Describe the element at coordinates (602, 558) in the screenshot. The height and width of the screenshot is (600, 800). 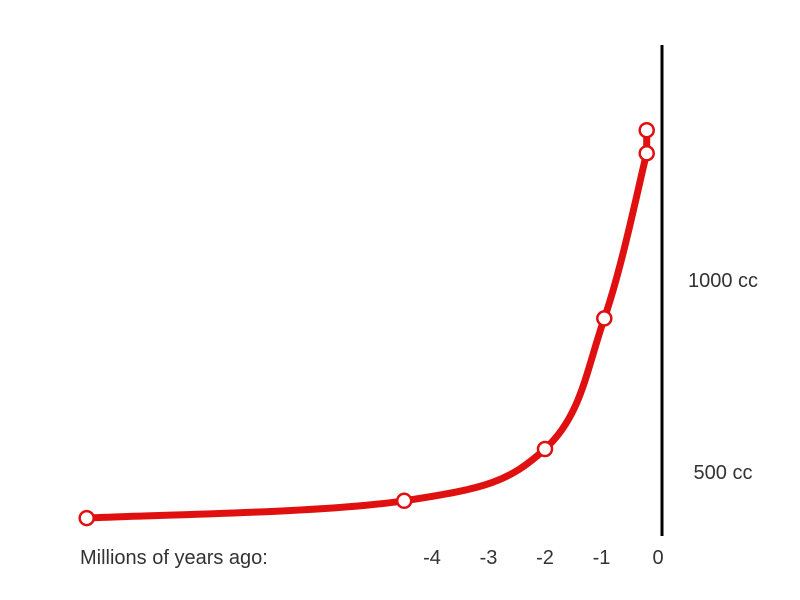
I see `x-tick-label-3: -1` at that location.